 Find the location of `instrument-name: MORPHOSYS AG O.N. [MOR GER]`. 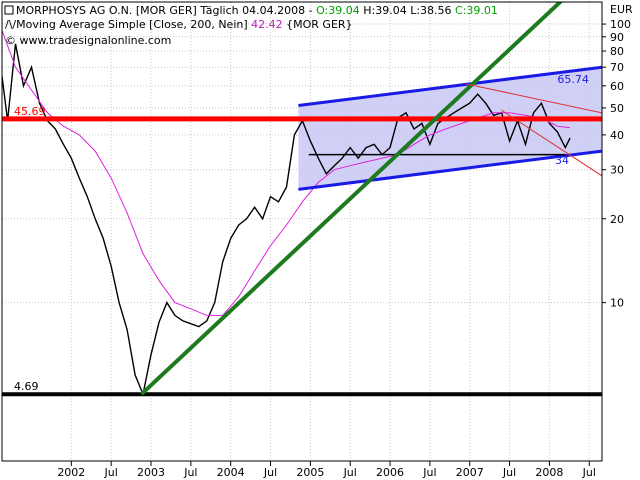

instrument-name: MORPHOSYS AG O.N. [MOR GER] is located at coordinates (106, 10).